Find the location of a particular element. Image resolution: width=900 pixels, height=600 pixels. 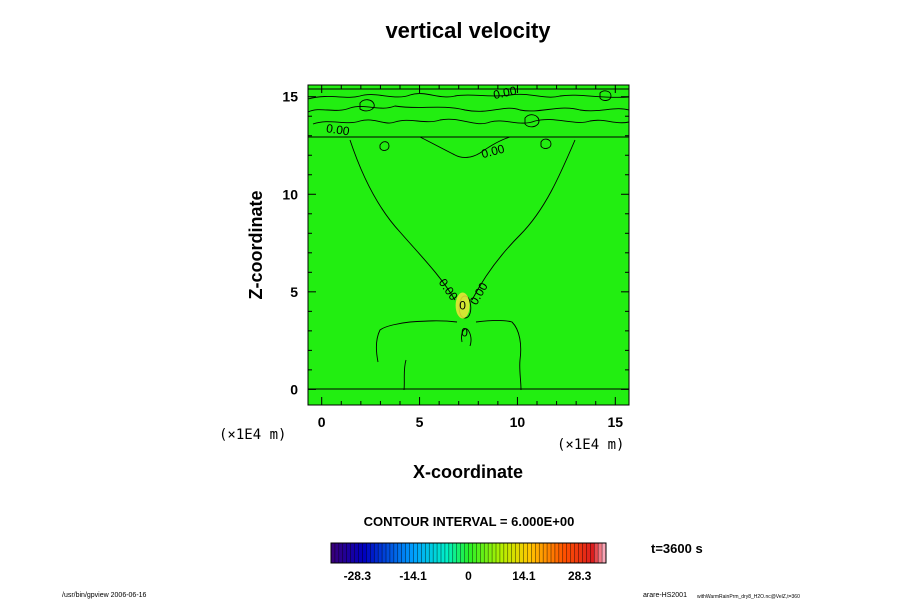

time-label: t=3600 s is located at coordinates (677, 548).